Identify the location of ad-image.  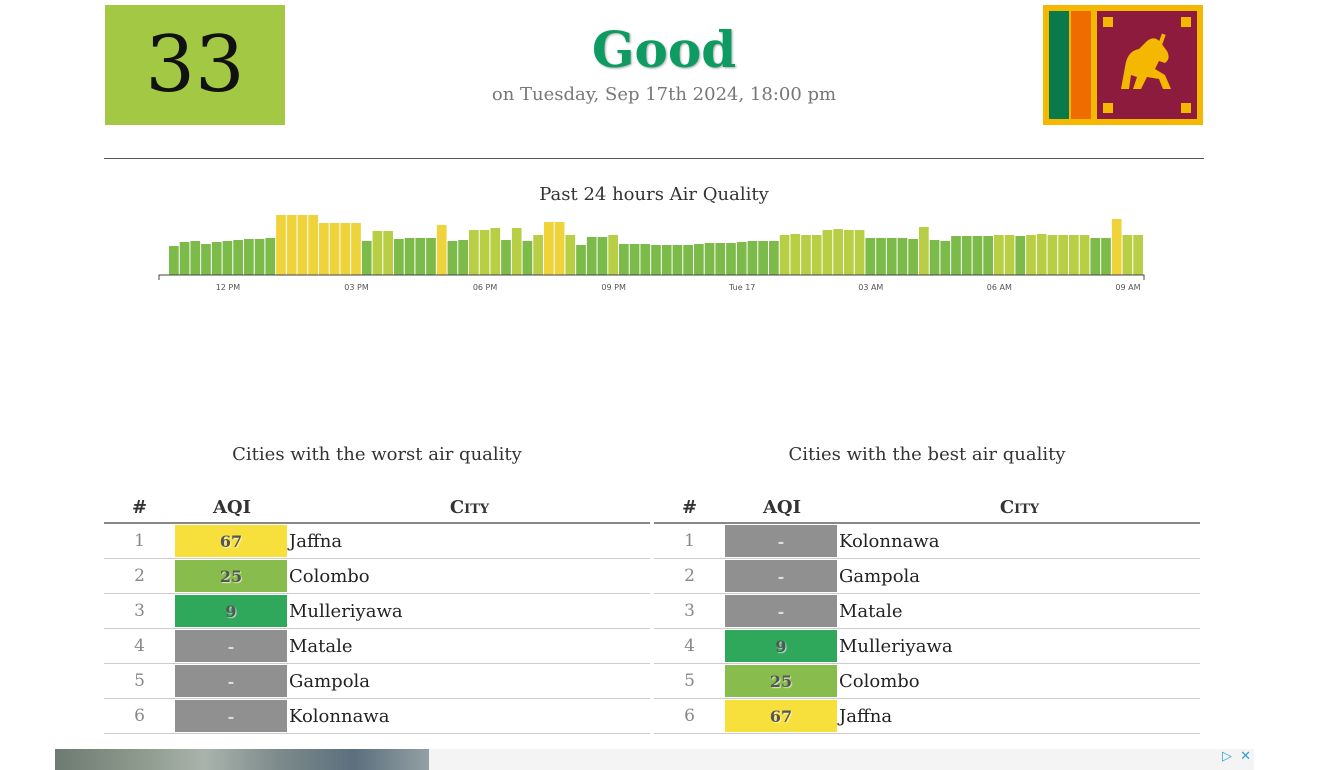
(242, 759).